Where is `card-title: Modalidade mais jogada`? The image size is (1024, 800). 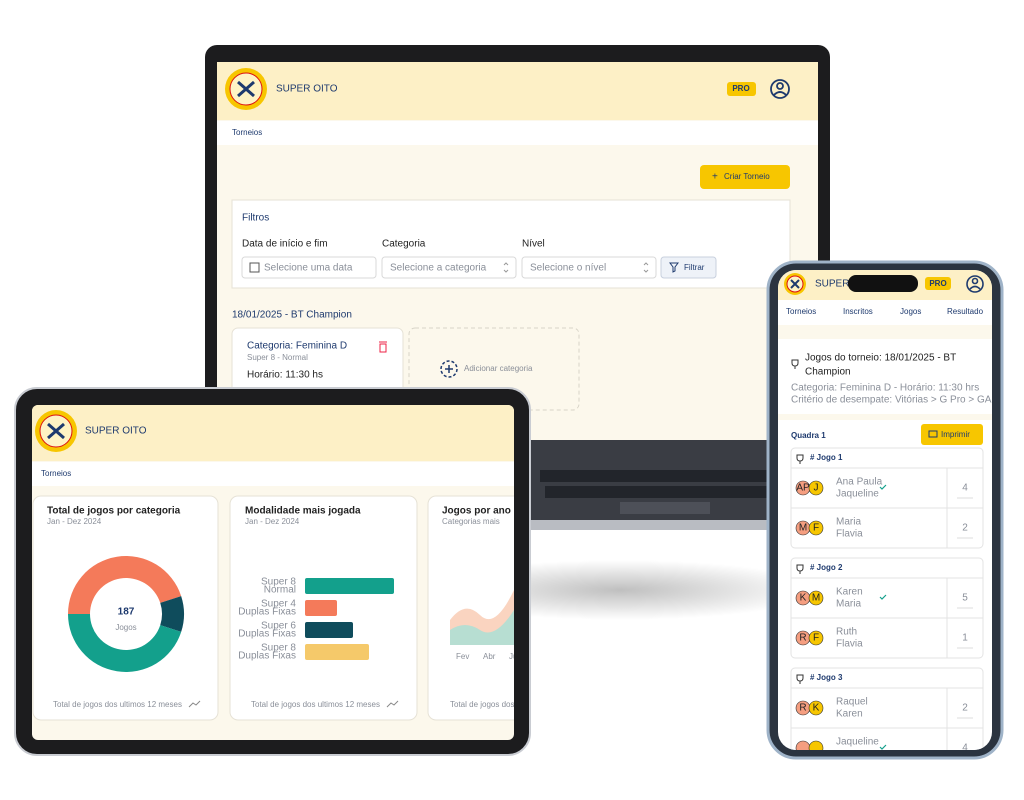
card-title: Modalidade mais jogada is located at coordinates (303, 511).